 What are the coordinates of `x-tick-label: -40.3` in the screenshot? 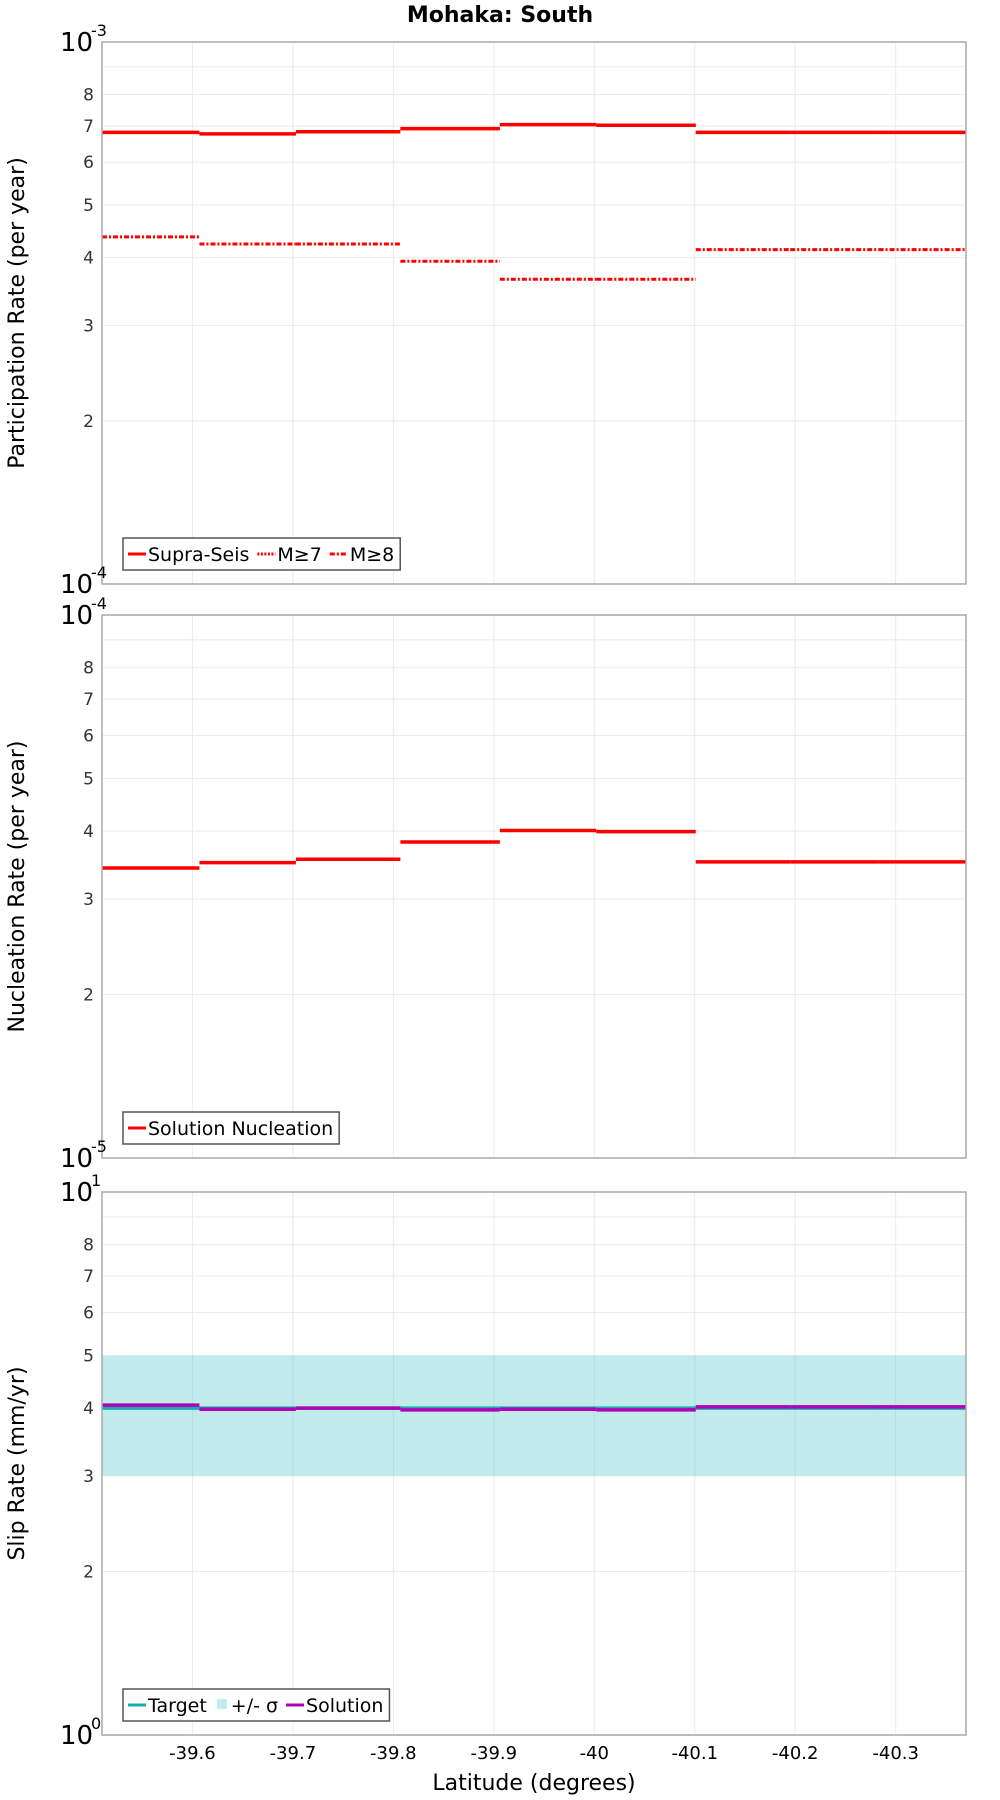 It's located at (895, 1753).